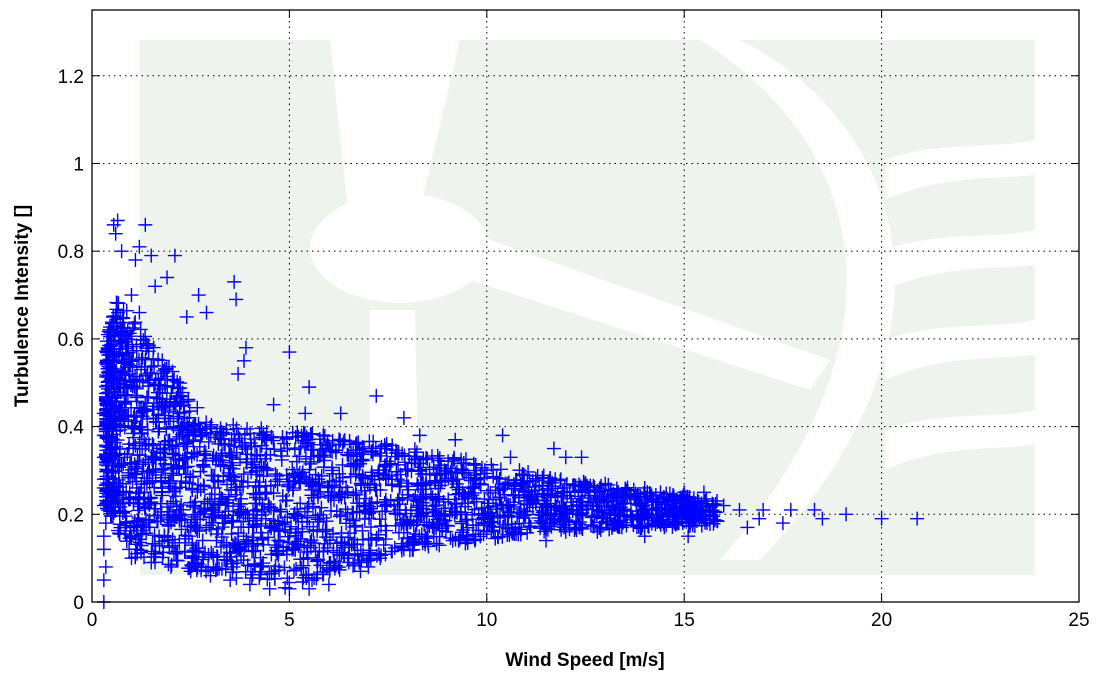 The height and width of the screenshot is (673, 1100). What do you see at coordinates (1078, 620) in the screenshot?
I see `x-tick-label: 25` at bounding box center [1078, 620].